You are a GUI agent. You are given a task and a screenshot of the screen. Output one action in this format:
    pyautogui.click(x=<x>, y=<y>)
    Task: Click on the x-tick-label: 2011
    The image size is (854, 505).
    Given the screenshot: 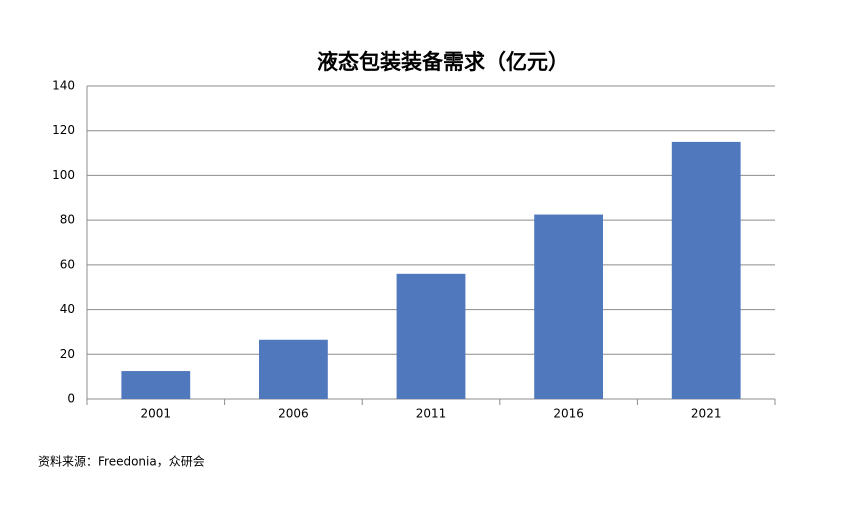 What is the action you would take?
    pyautogui.click(x=431, y=414)
    